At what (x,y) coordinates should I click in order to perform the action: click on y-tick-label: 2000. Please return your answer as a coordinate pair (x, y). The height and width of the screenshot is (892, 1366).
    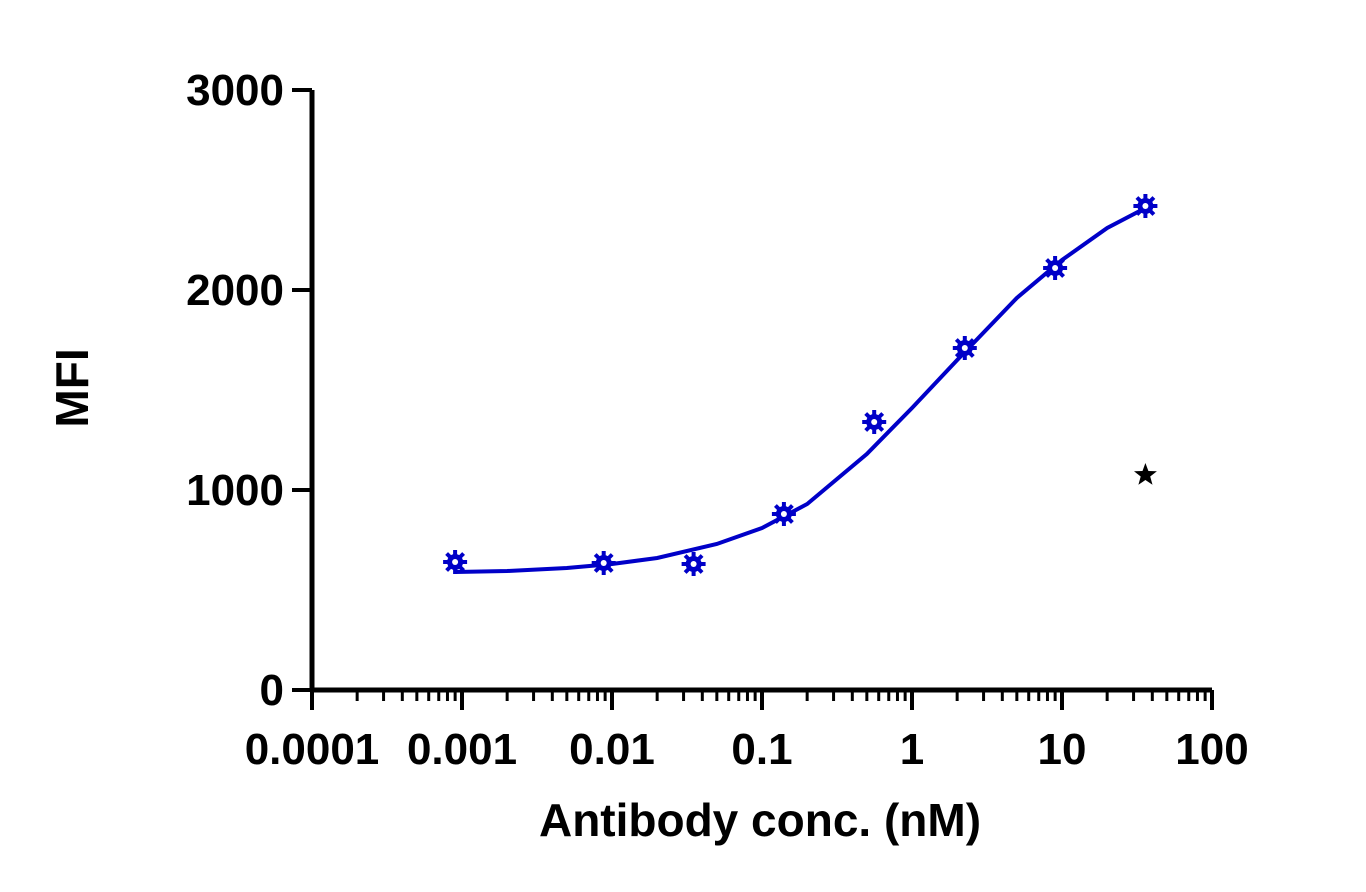
    Looking at the image, I should click on (235, 290).